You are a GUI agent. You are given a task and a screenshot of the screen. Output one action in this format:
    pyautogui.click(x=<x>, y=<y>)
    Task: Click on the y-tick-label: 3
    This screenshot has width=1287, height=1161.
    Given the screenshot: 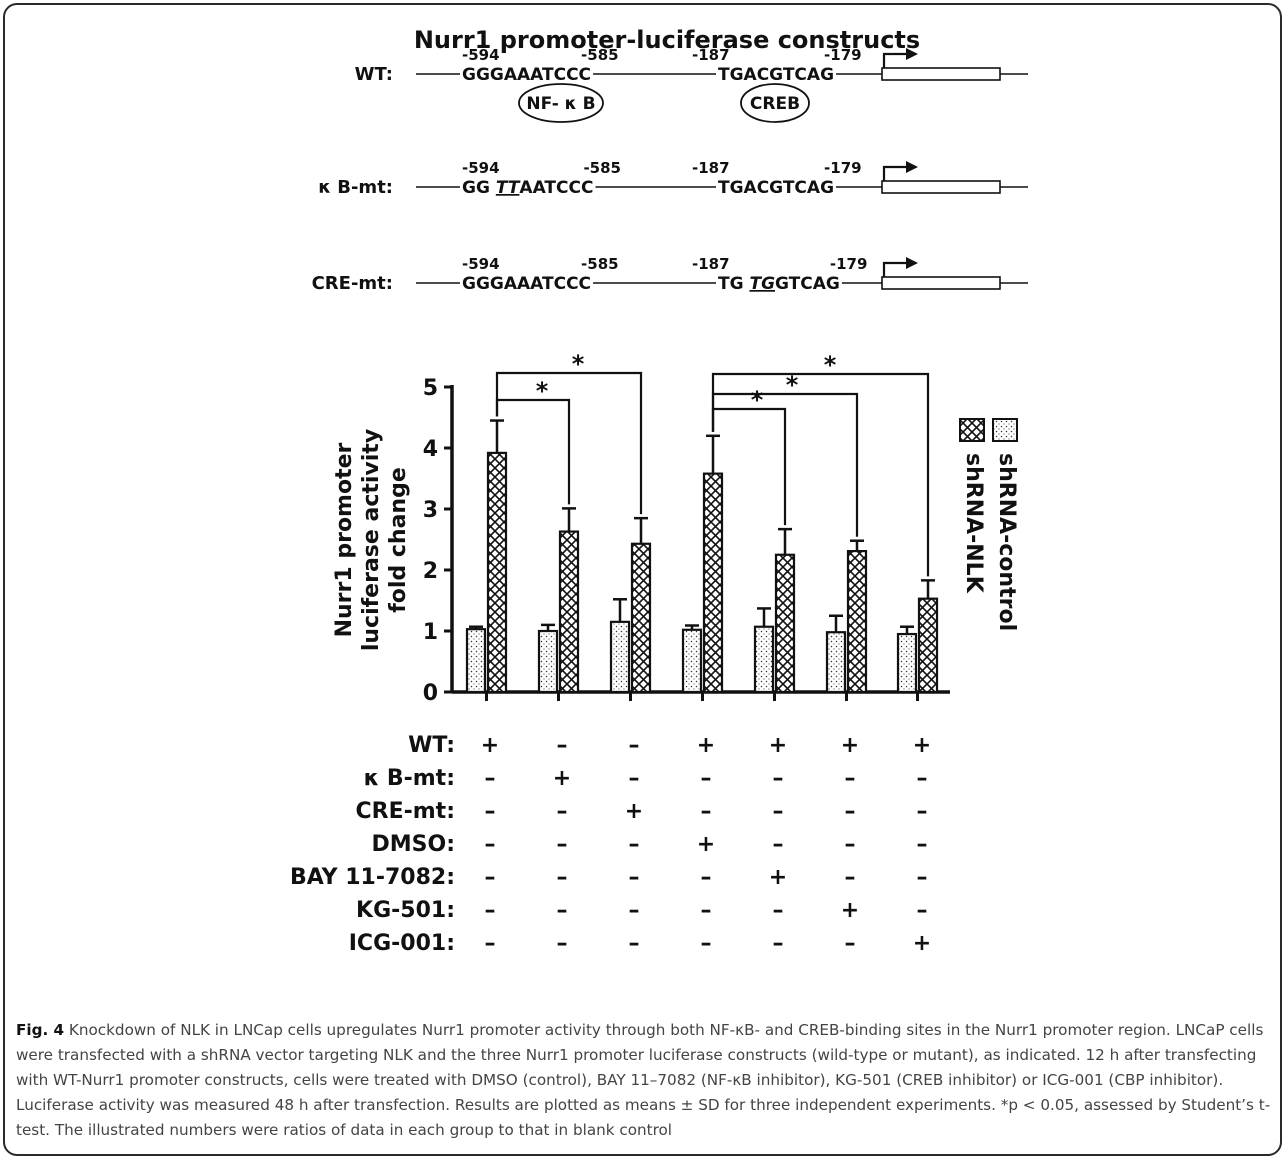 What is the action you would take?
    pyautogui.click(x=430, y=510)
    